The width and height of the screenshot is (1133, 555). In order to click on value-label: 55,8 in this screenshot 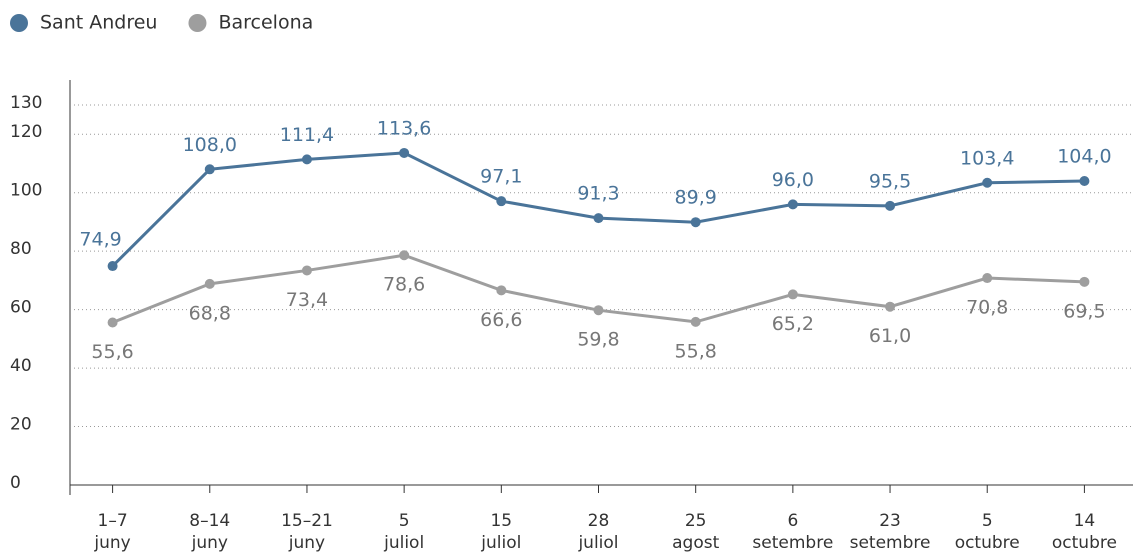, I will do `click(696, 351)`.